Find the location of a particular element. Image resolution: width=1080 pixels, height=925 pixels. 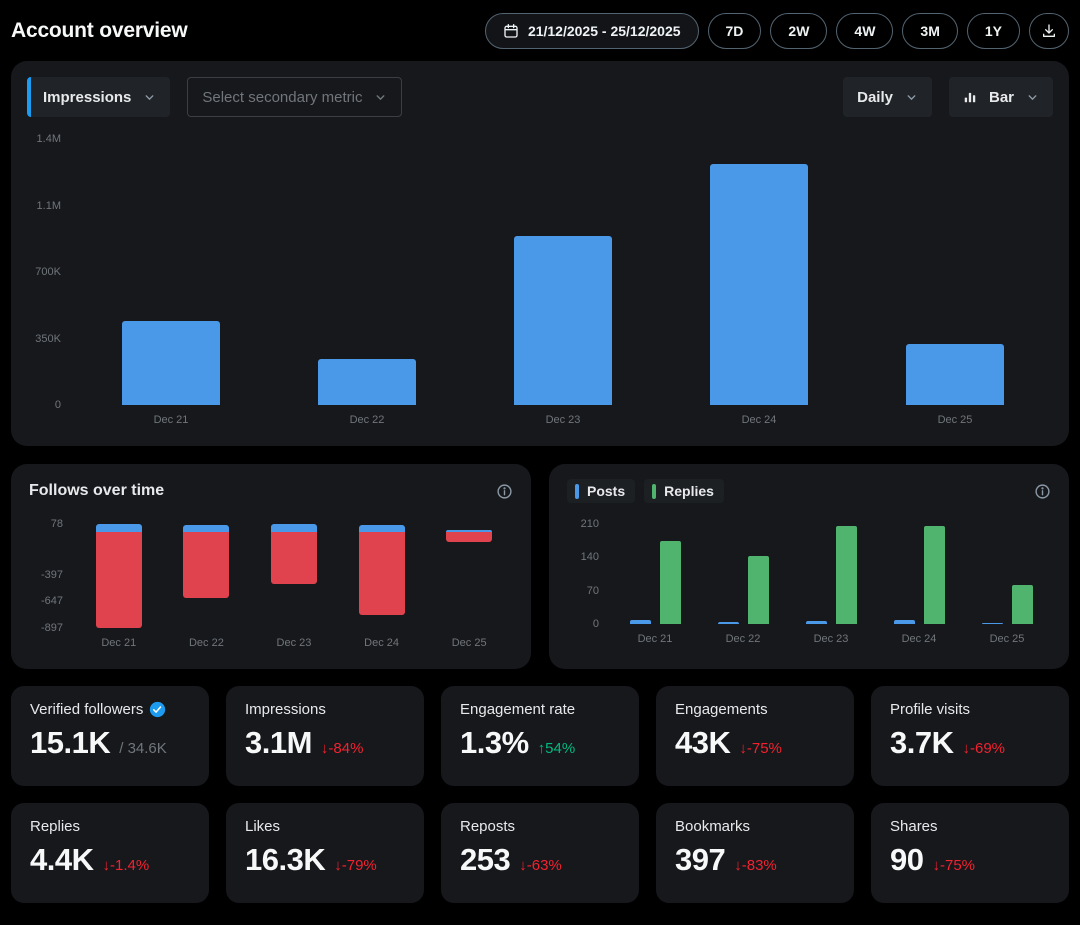

range-button-1y: 1Y is located at coordinates (993, 30).